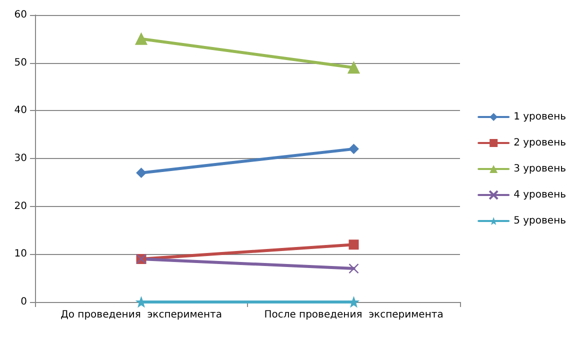 The image size is (579, 338). What do you see at coordinates (20, 62) in the screenshot?
I see `y-tick-label: 50` at bounding box center [20, 62].